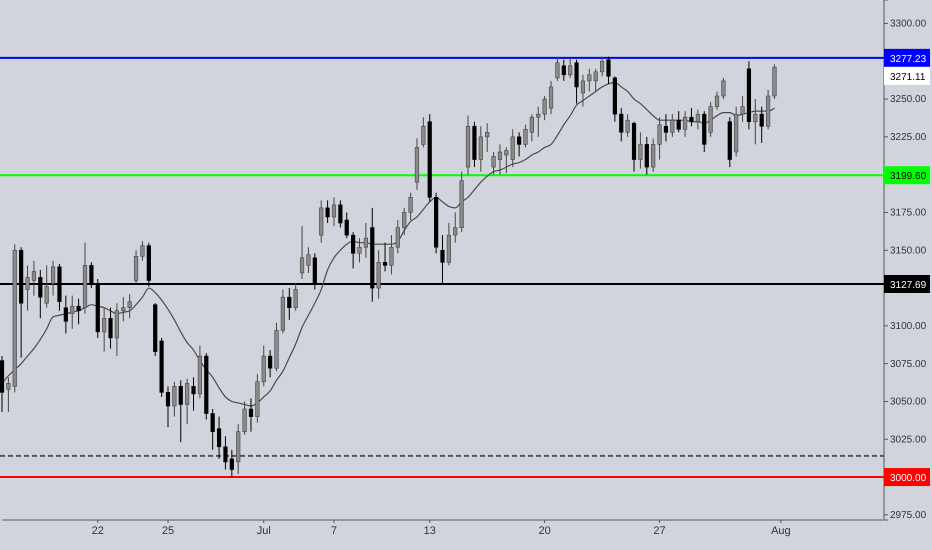 Image resolution: width=932 pixels, height=550 pixels. Describe the element at coordinates (263, 530) in the screenshot. I see `x-tick-label: Jul` at that location.